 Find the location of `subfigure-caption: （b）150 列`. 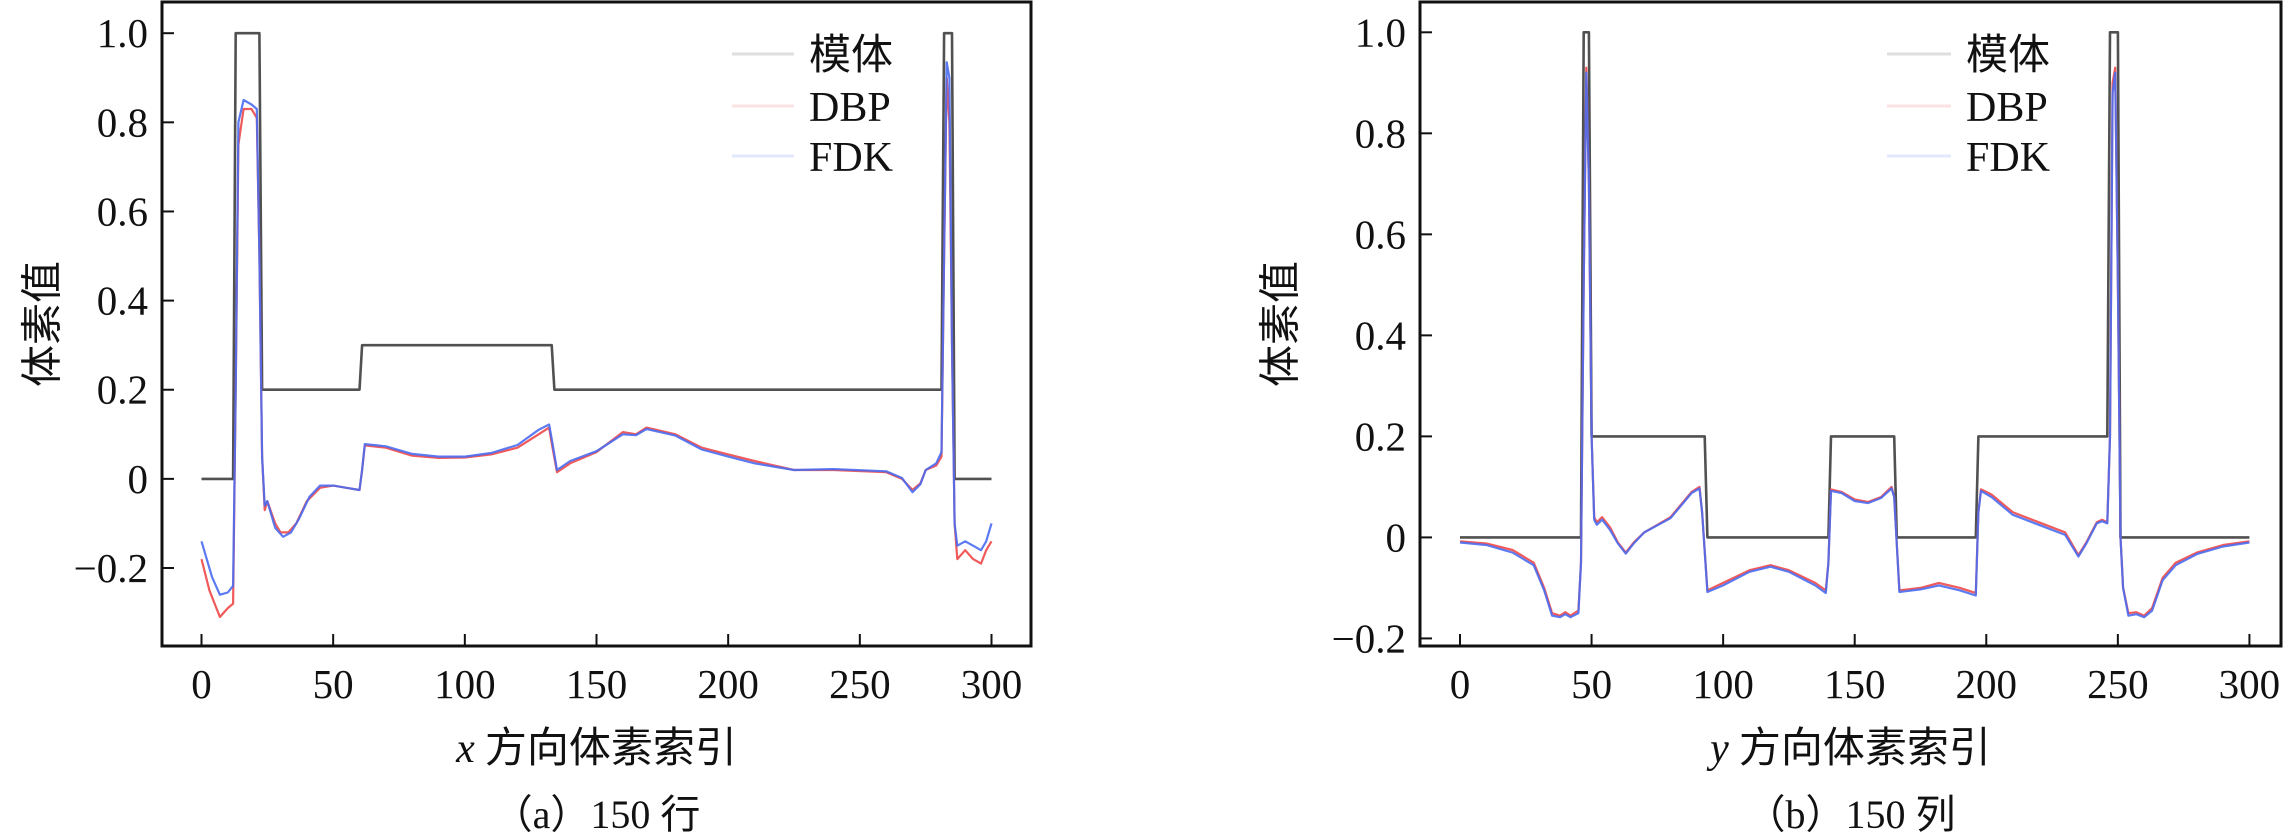

subfigure-caption: （b）150 列 is located at coordinates (1851, 814).